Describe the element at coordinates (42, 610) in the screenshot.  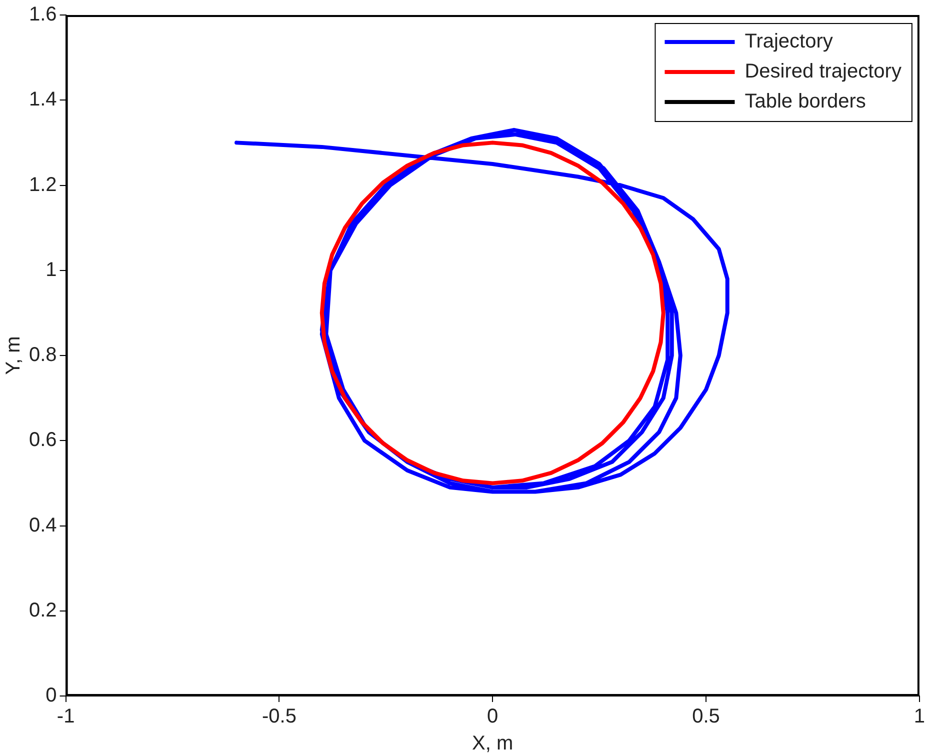
I see `y-tick-label: 0.2` at that location.